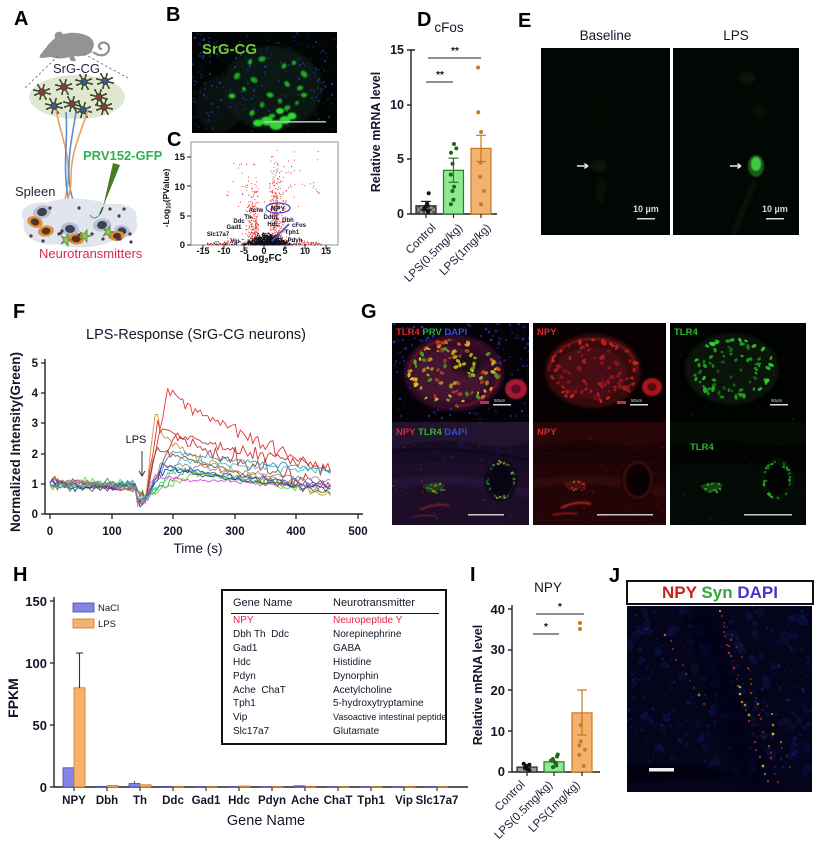 This screenshot has width=818, height=863. Describe the element at coordinates (202, 251) in the screenshot. I see `svg-text: -15` at that location.